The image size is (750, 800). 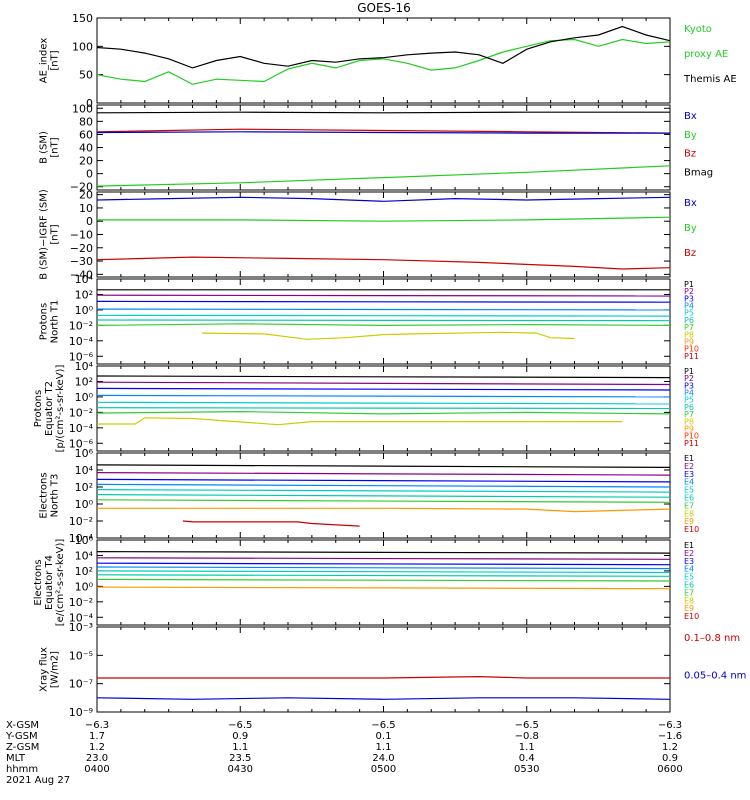 I want to click on y-tick-label: 10⁰, so click(x=84, y=310).